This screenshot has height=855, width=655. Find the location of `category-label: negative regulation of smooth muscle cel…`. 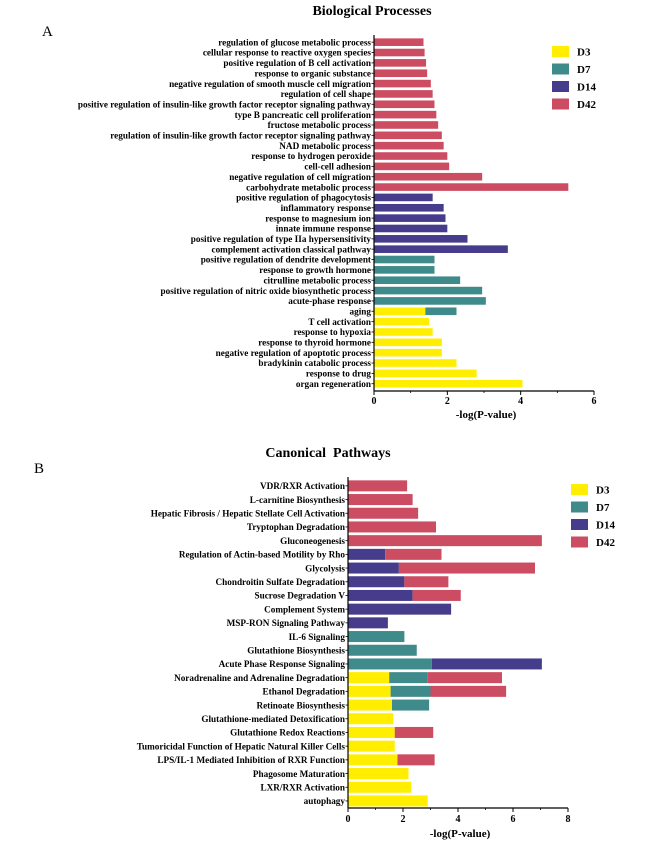

category-label: negative regulation of smooth muscle cel… is located at coordinates (270, 84).